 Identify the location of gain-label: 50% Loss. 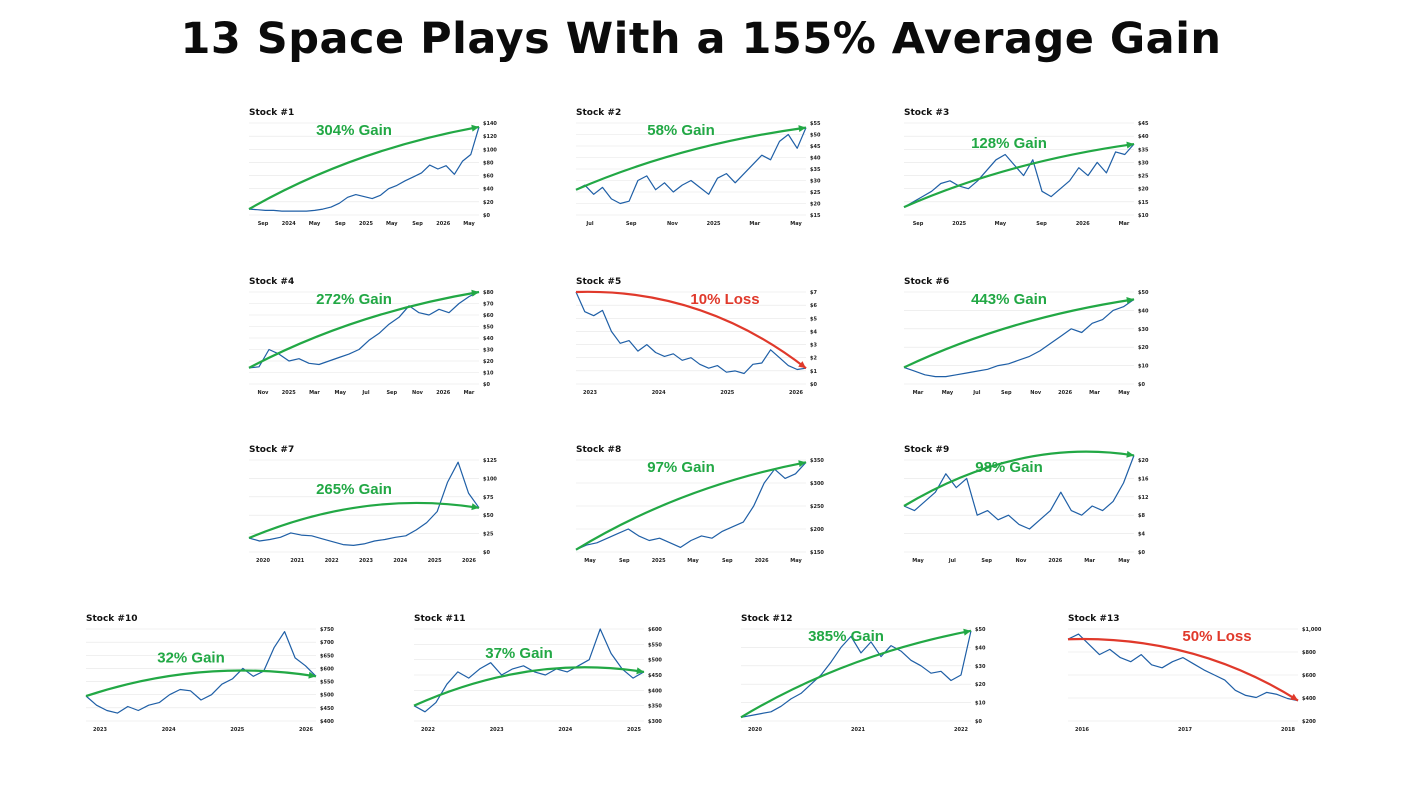
(1216, 636).